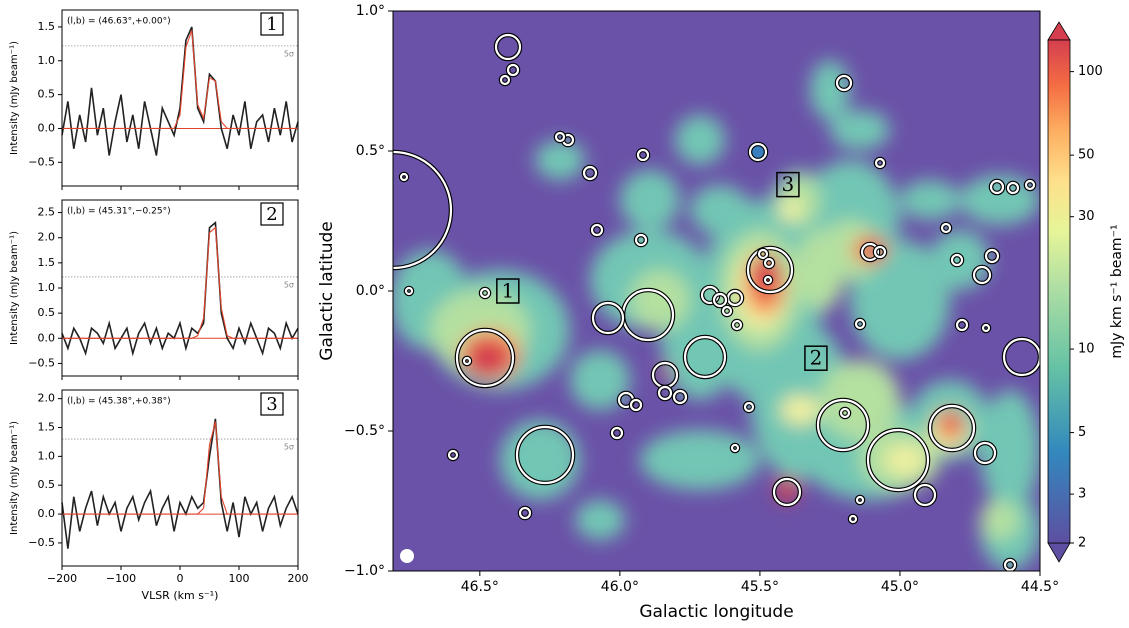  Describe the element at coordinates (1086, 349) in the screenshot. I see `colorbar-tick-label: 10` at that location.